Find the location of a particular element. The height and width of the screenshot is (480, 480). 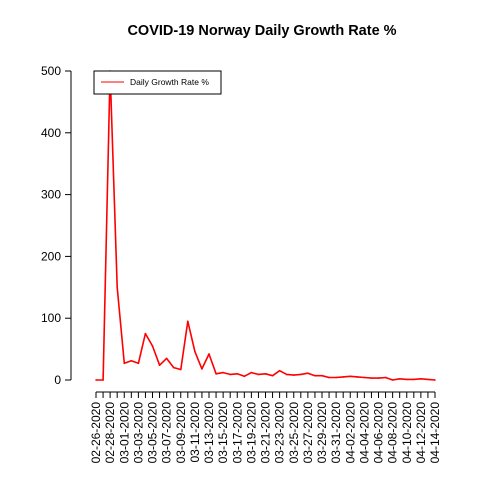

x-tick-label: 03-27-2020 is located at coordinates (308, 433).